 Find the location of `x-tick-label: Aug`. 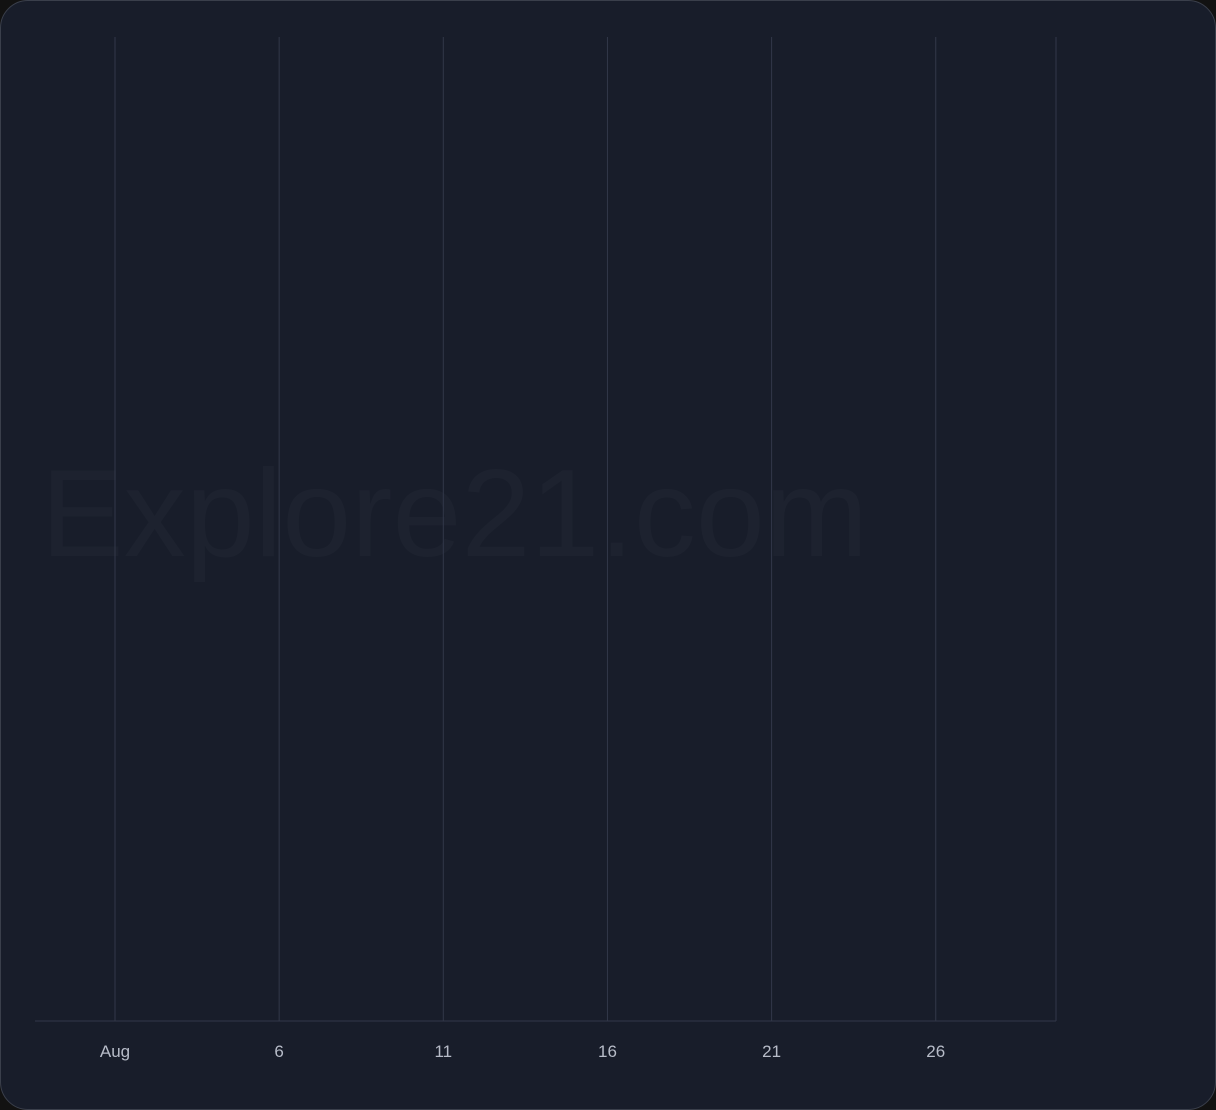

x-tick-label: Aug is located at coordinates (115, 1051).